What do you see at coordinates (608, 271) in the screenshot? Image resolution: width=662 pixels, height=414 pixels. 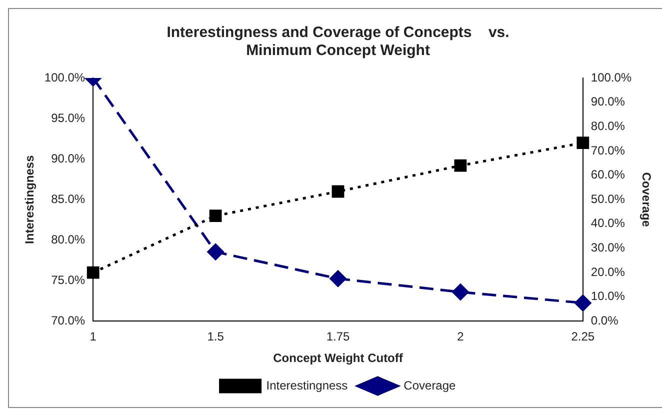 I see `y2-tick-label: 20.0%` at bounding box center [608, 271].